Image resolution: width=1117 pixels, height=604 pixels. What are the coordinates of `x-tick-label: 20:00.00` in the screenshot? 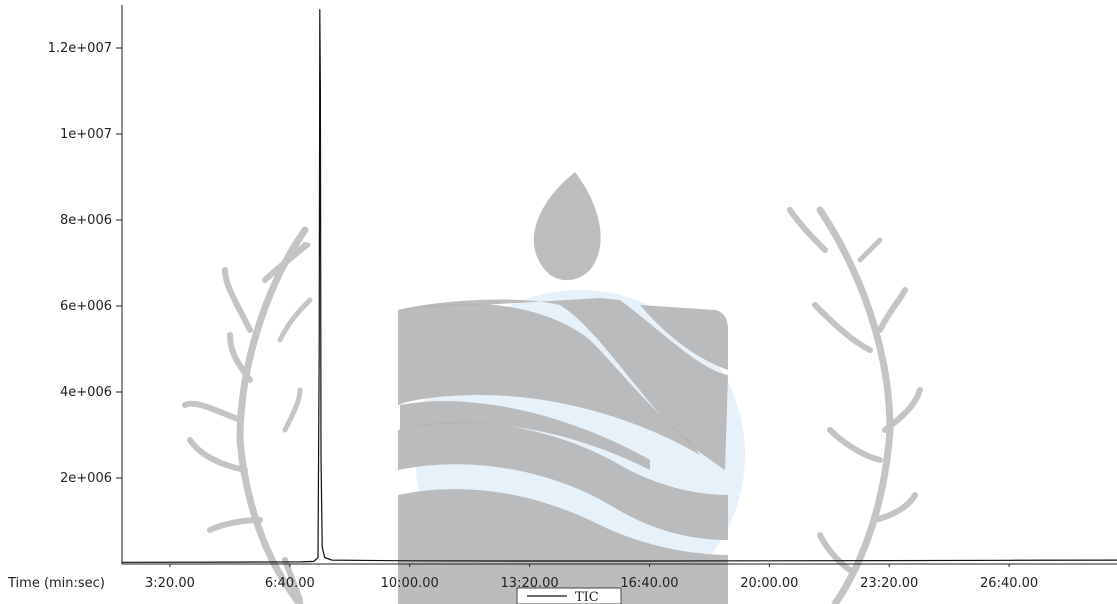 It's located at (769, 583).